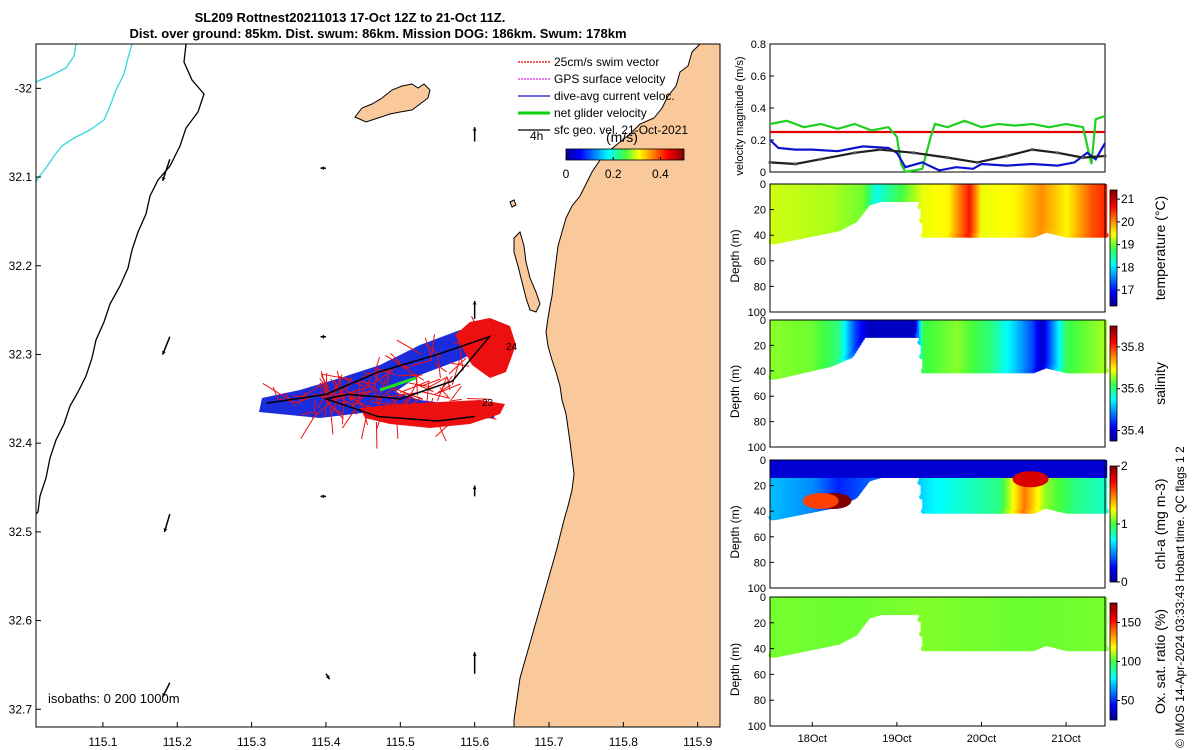 The image size is (1200, 750). I want to click on section-colorbar-tick: 1, so click(1124, 524).